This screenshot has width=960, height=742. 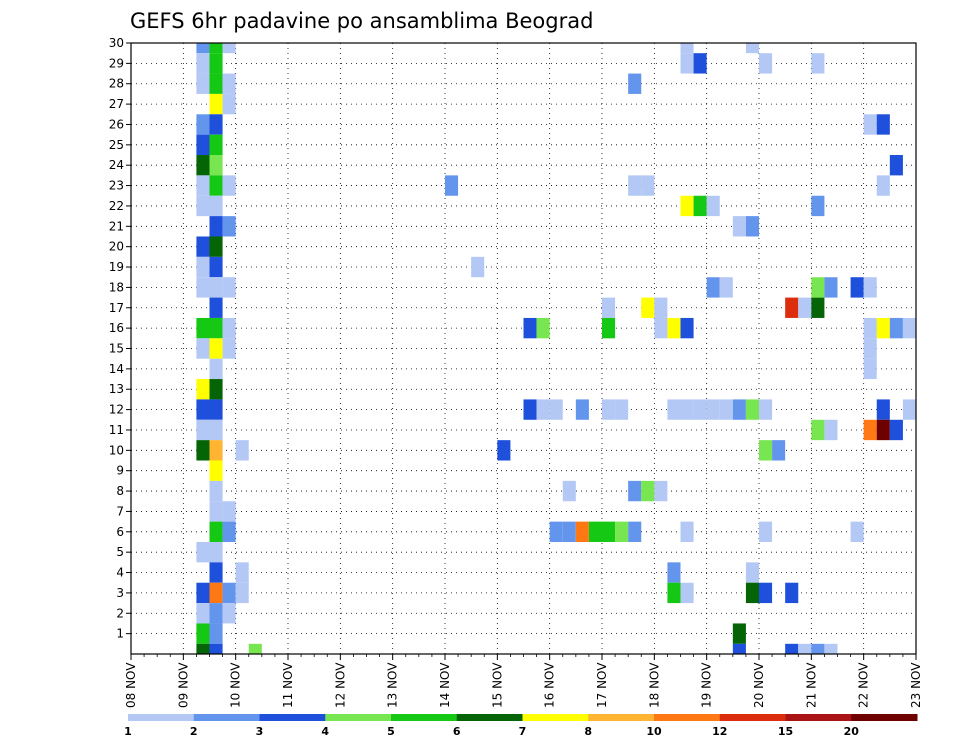 What do you see at coordinates (521, 726) in the screenshot?
I see `colorbar: 1 2 3 4 5 6 7 8 10 12 15 20` at bounding box center [521, 726].